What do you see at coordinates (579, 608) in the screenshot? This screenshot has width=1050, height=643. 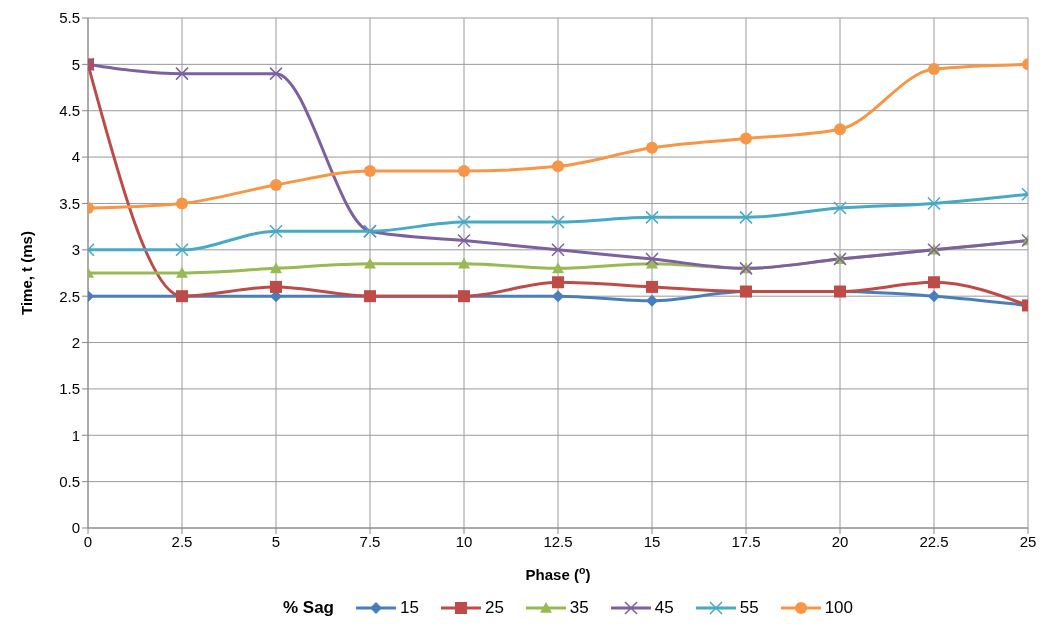 I see `legend-label: 35` at bounding box center [579, 608].